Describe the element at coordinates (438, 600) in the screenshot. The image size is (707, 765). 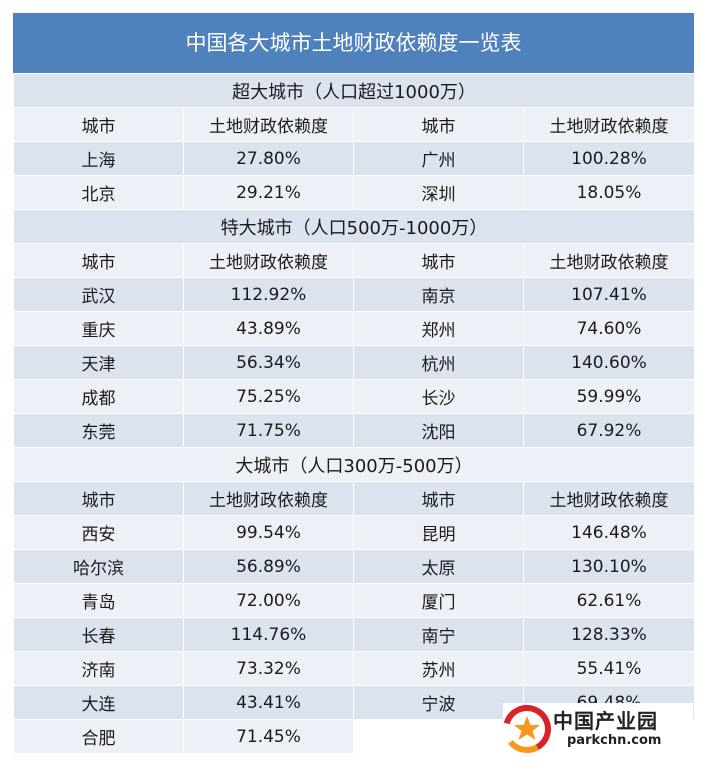
I see `city-cell: 厦门` at that location.